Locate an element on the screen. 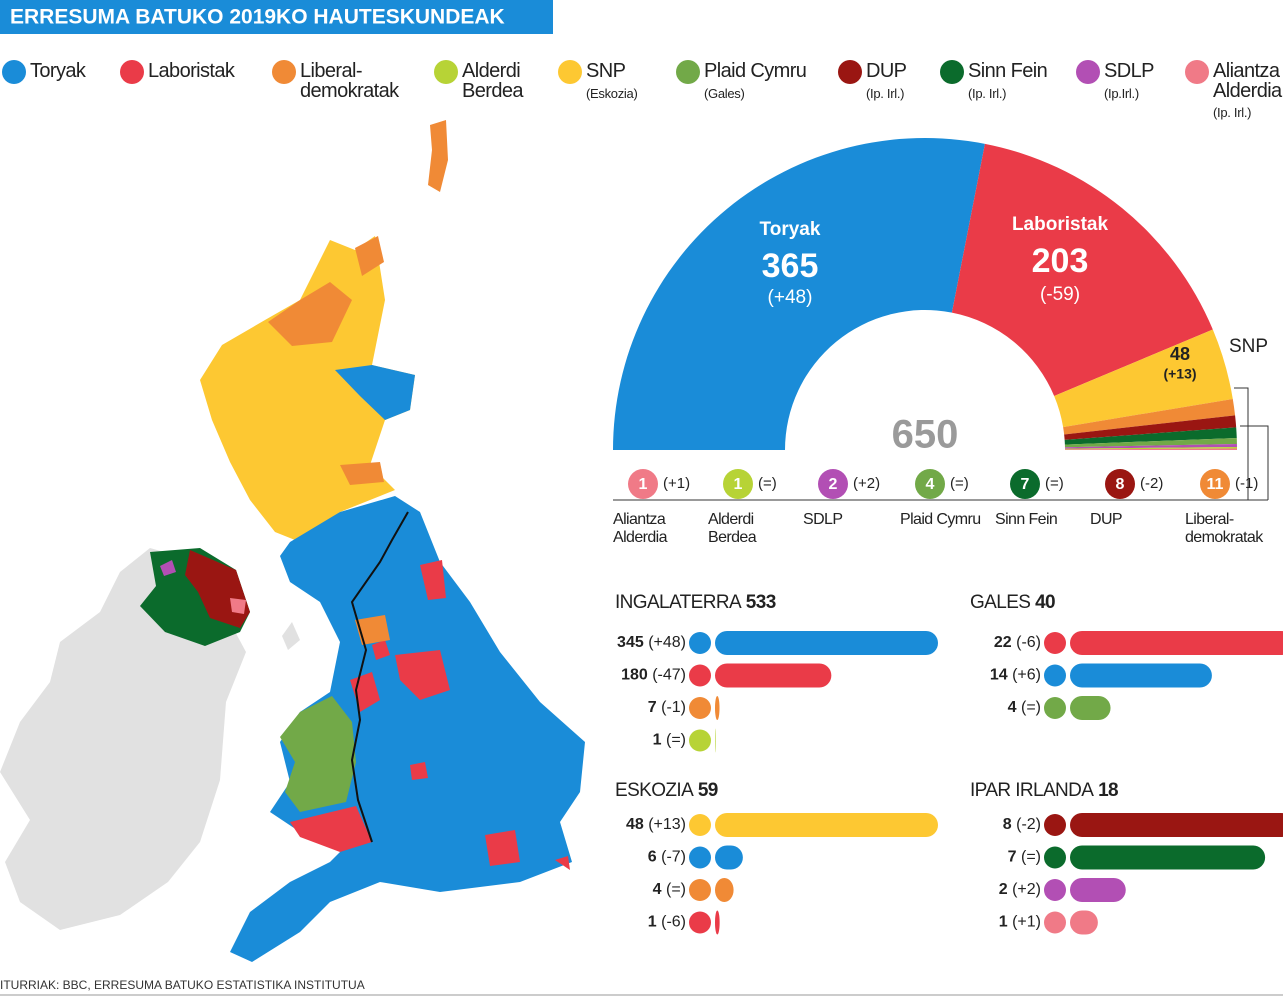 This screenshot has height=996, width=1283. value-label: 180 (-47) is located at coordinates (653, 675).